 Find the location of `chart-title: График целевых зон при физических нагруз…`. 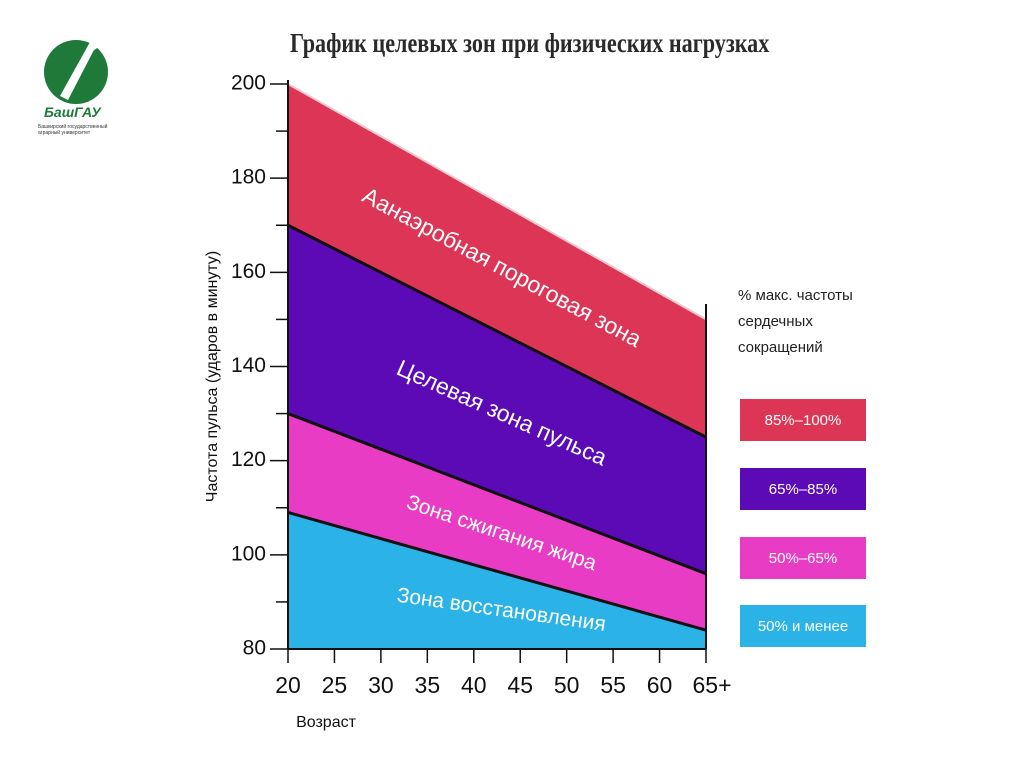

chart-title: График целевых зон при физических нагруз… is located at coordinates (530, 43).